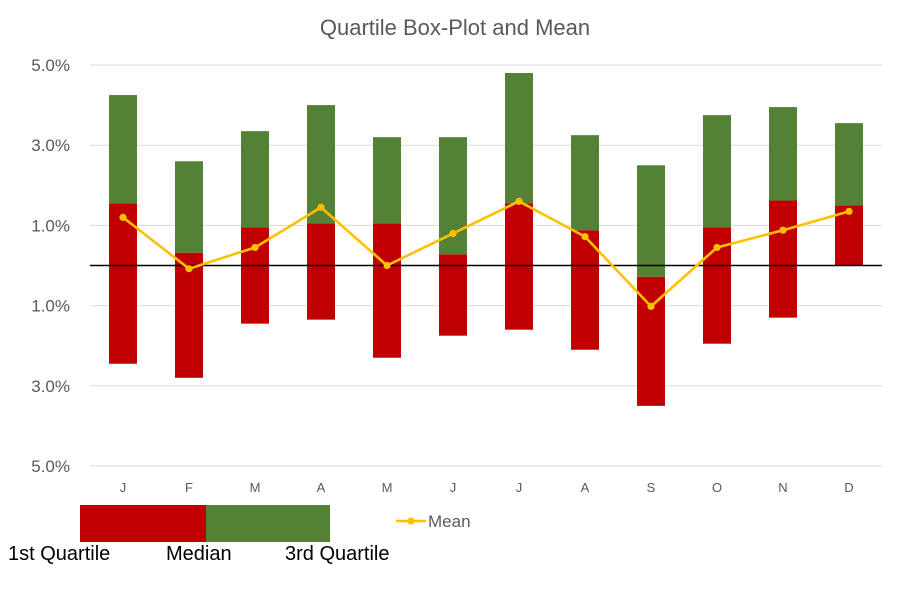 The image size is (897, 590). Describe the element at coordinates (651, 487) in the screenshot. I see `x-tick-label: S` at that location.